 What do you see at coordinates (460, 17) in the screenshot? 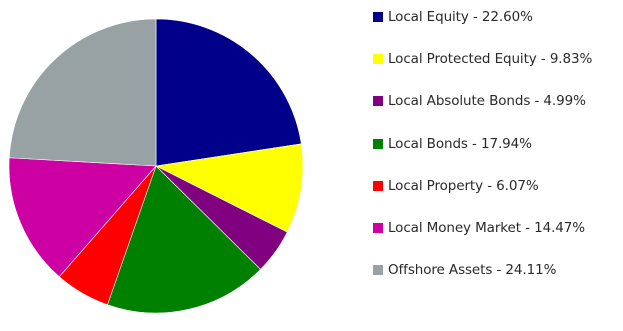
I see `legend-label: Local Equity - 22.60%` at bounding box center [460, 17].